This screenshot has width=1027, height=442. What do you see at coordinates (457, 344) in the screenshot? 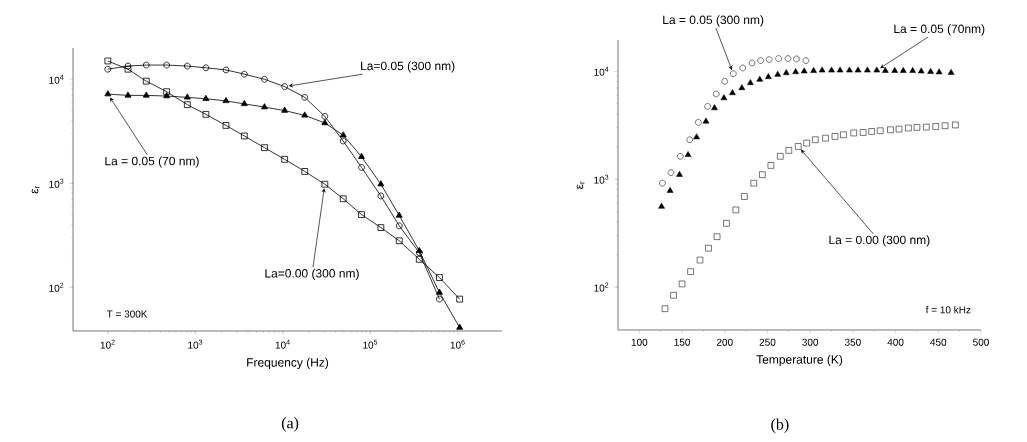
I see `x-tick-label: 10$^{6}$` at bounding box center [457, 344].